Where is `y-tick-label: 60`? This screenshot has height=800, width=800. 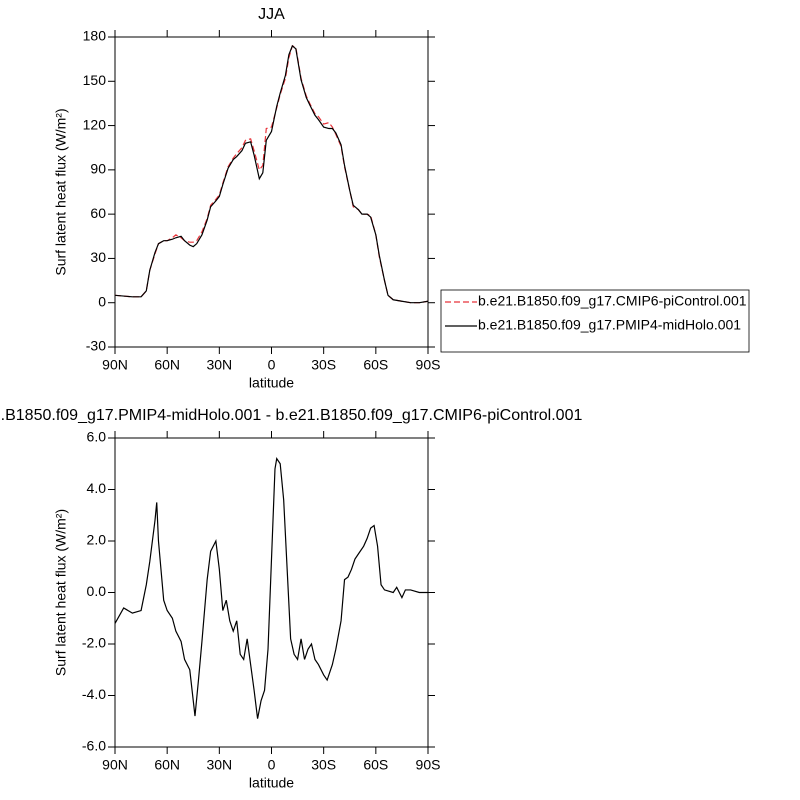 y-tick-label: 60 is located at coordinates (98, 213).